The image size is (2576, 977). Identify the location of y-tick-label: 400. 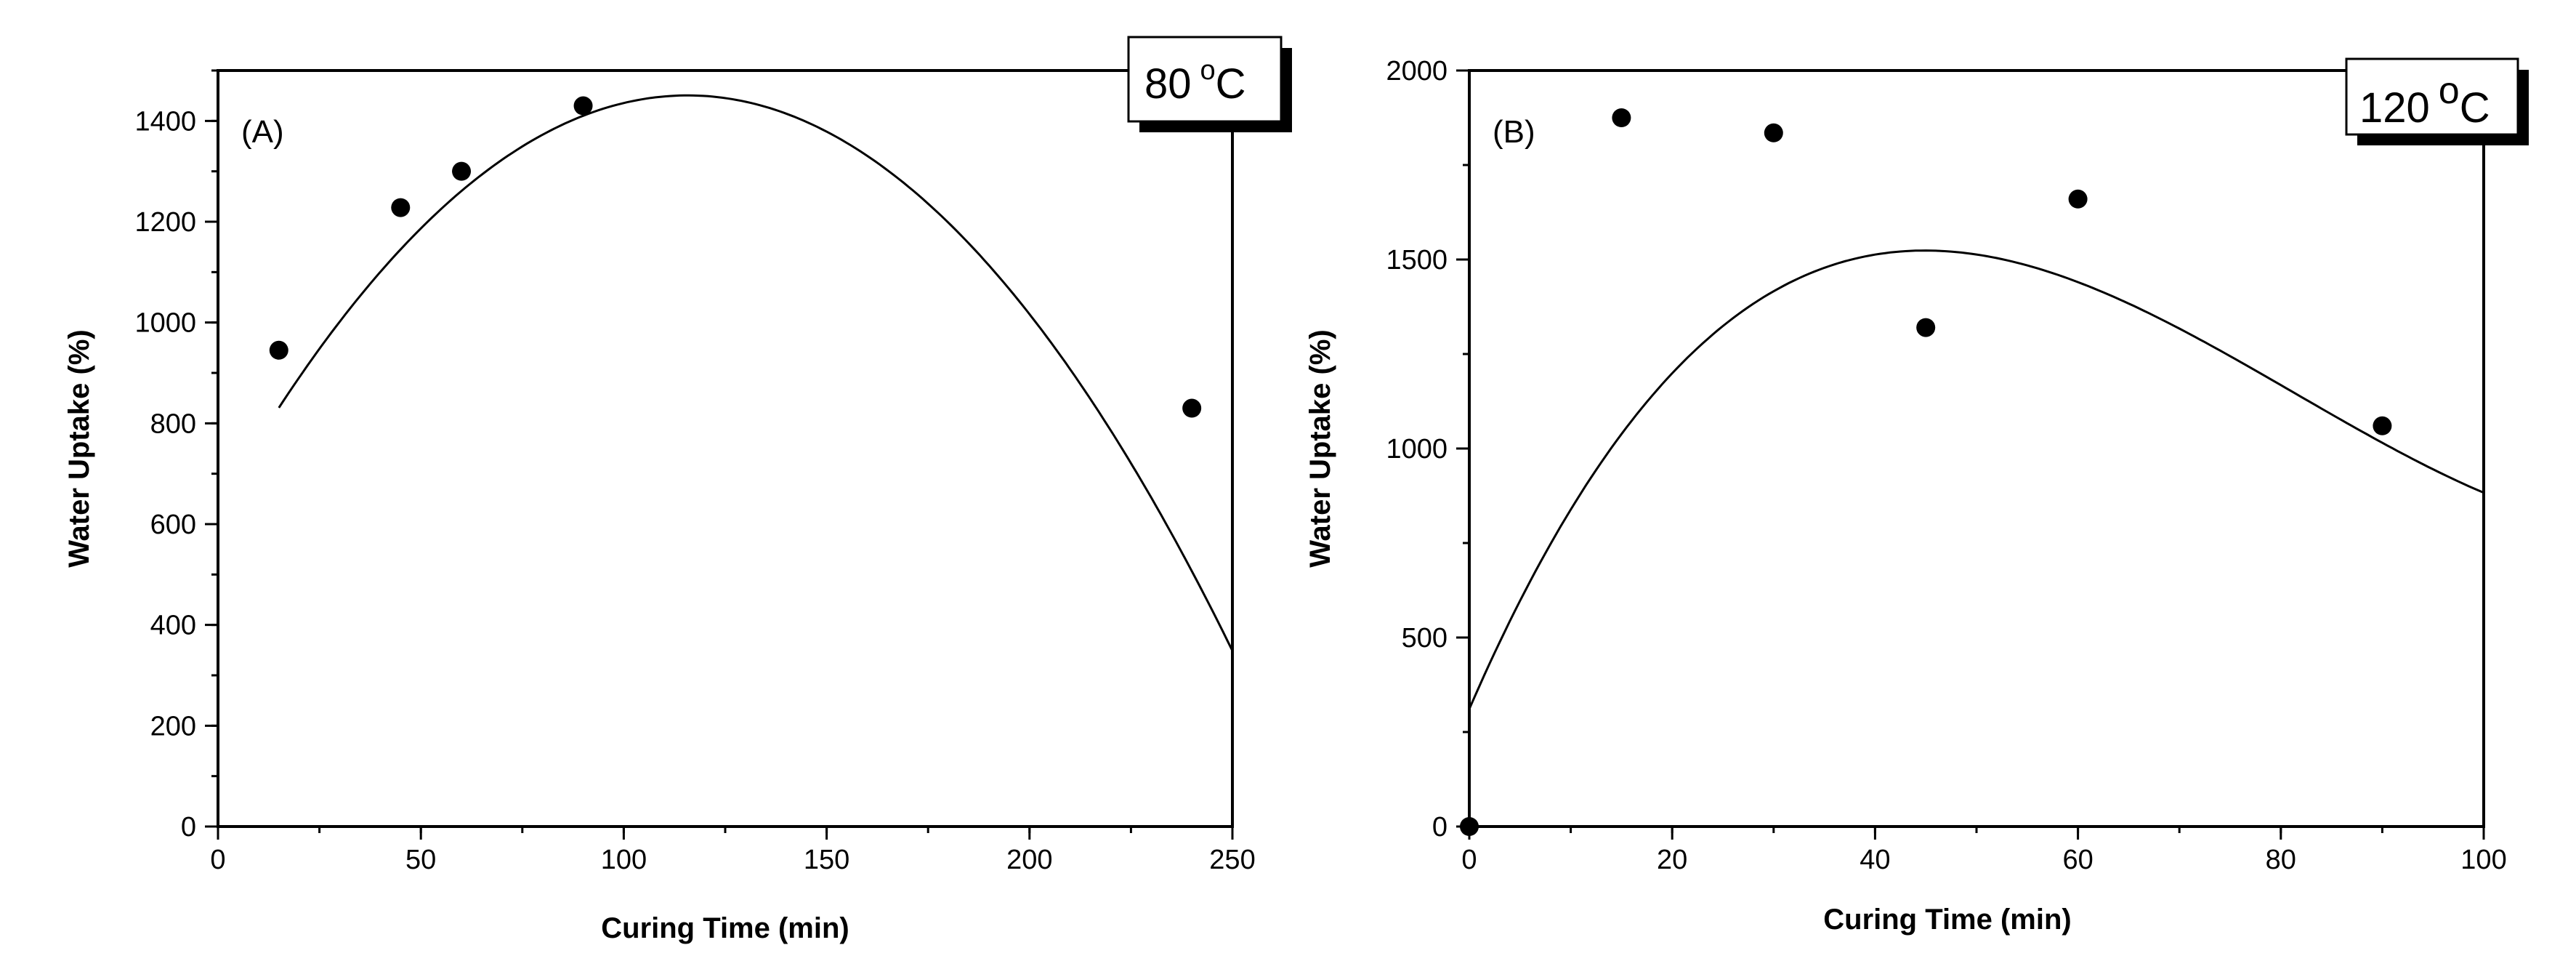
(173, 626).